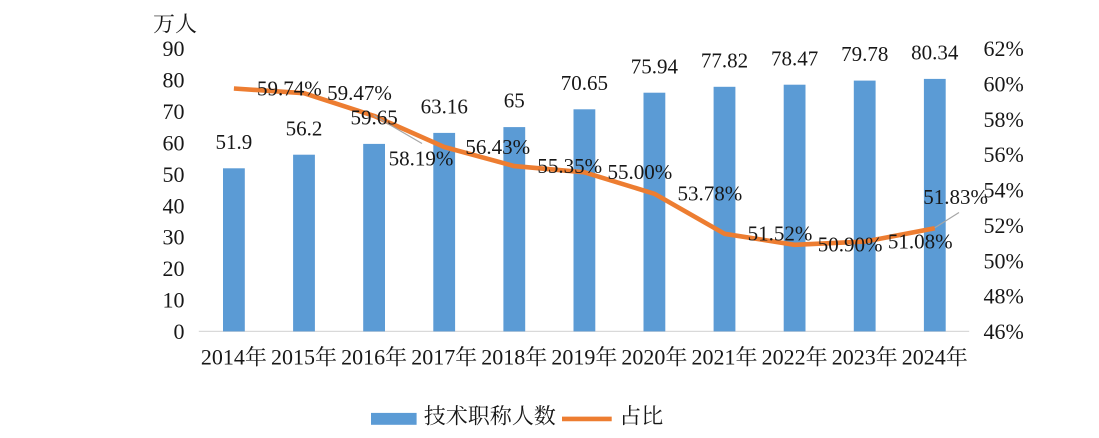  Describe the element at coordinates (655, 66) in the screenshot. I see `svg-text: 75.94` at that location.